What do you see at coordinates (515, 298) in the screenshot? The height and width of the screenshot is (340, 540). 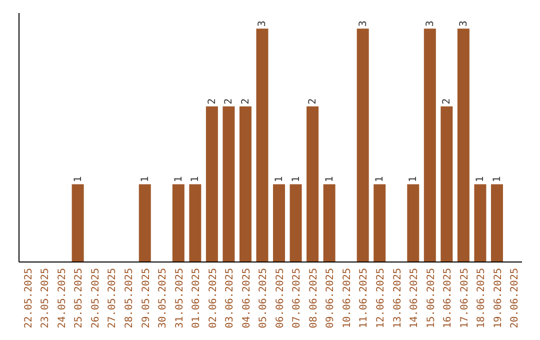 I see `x-tick-label: 20.06.2025` at bounding box center [515, 298].